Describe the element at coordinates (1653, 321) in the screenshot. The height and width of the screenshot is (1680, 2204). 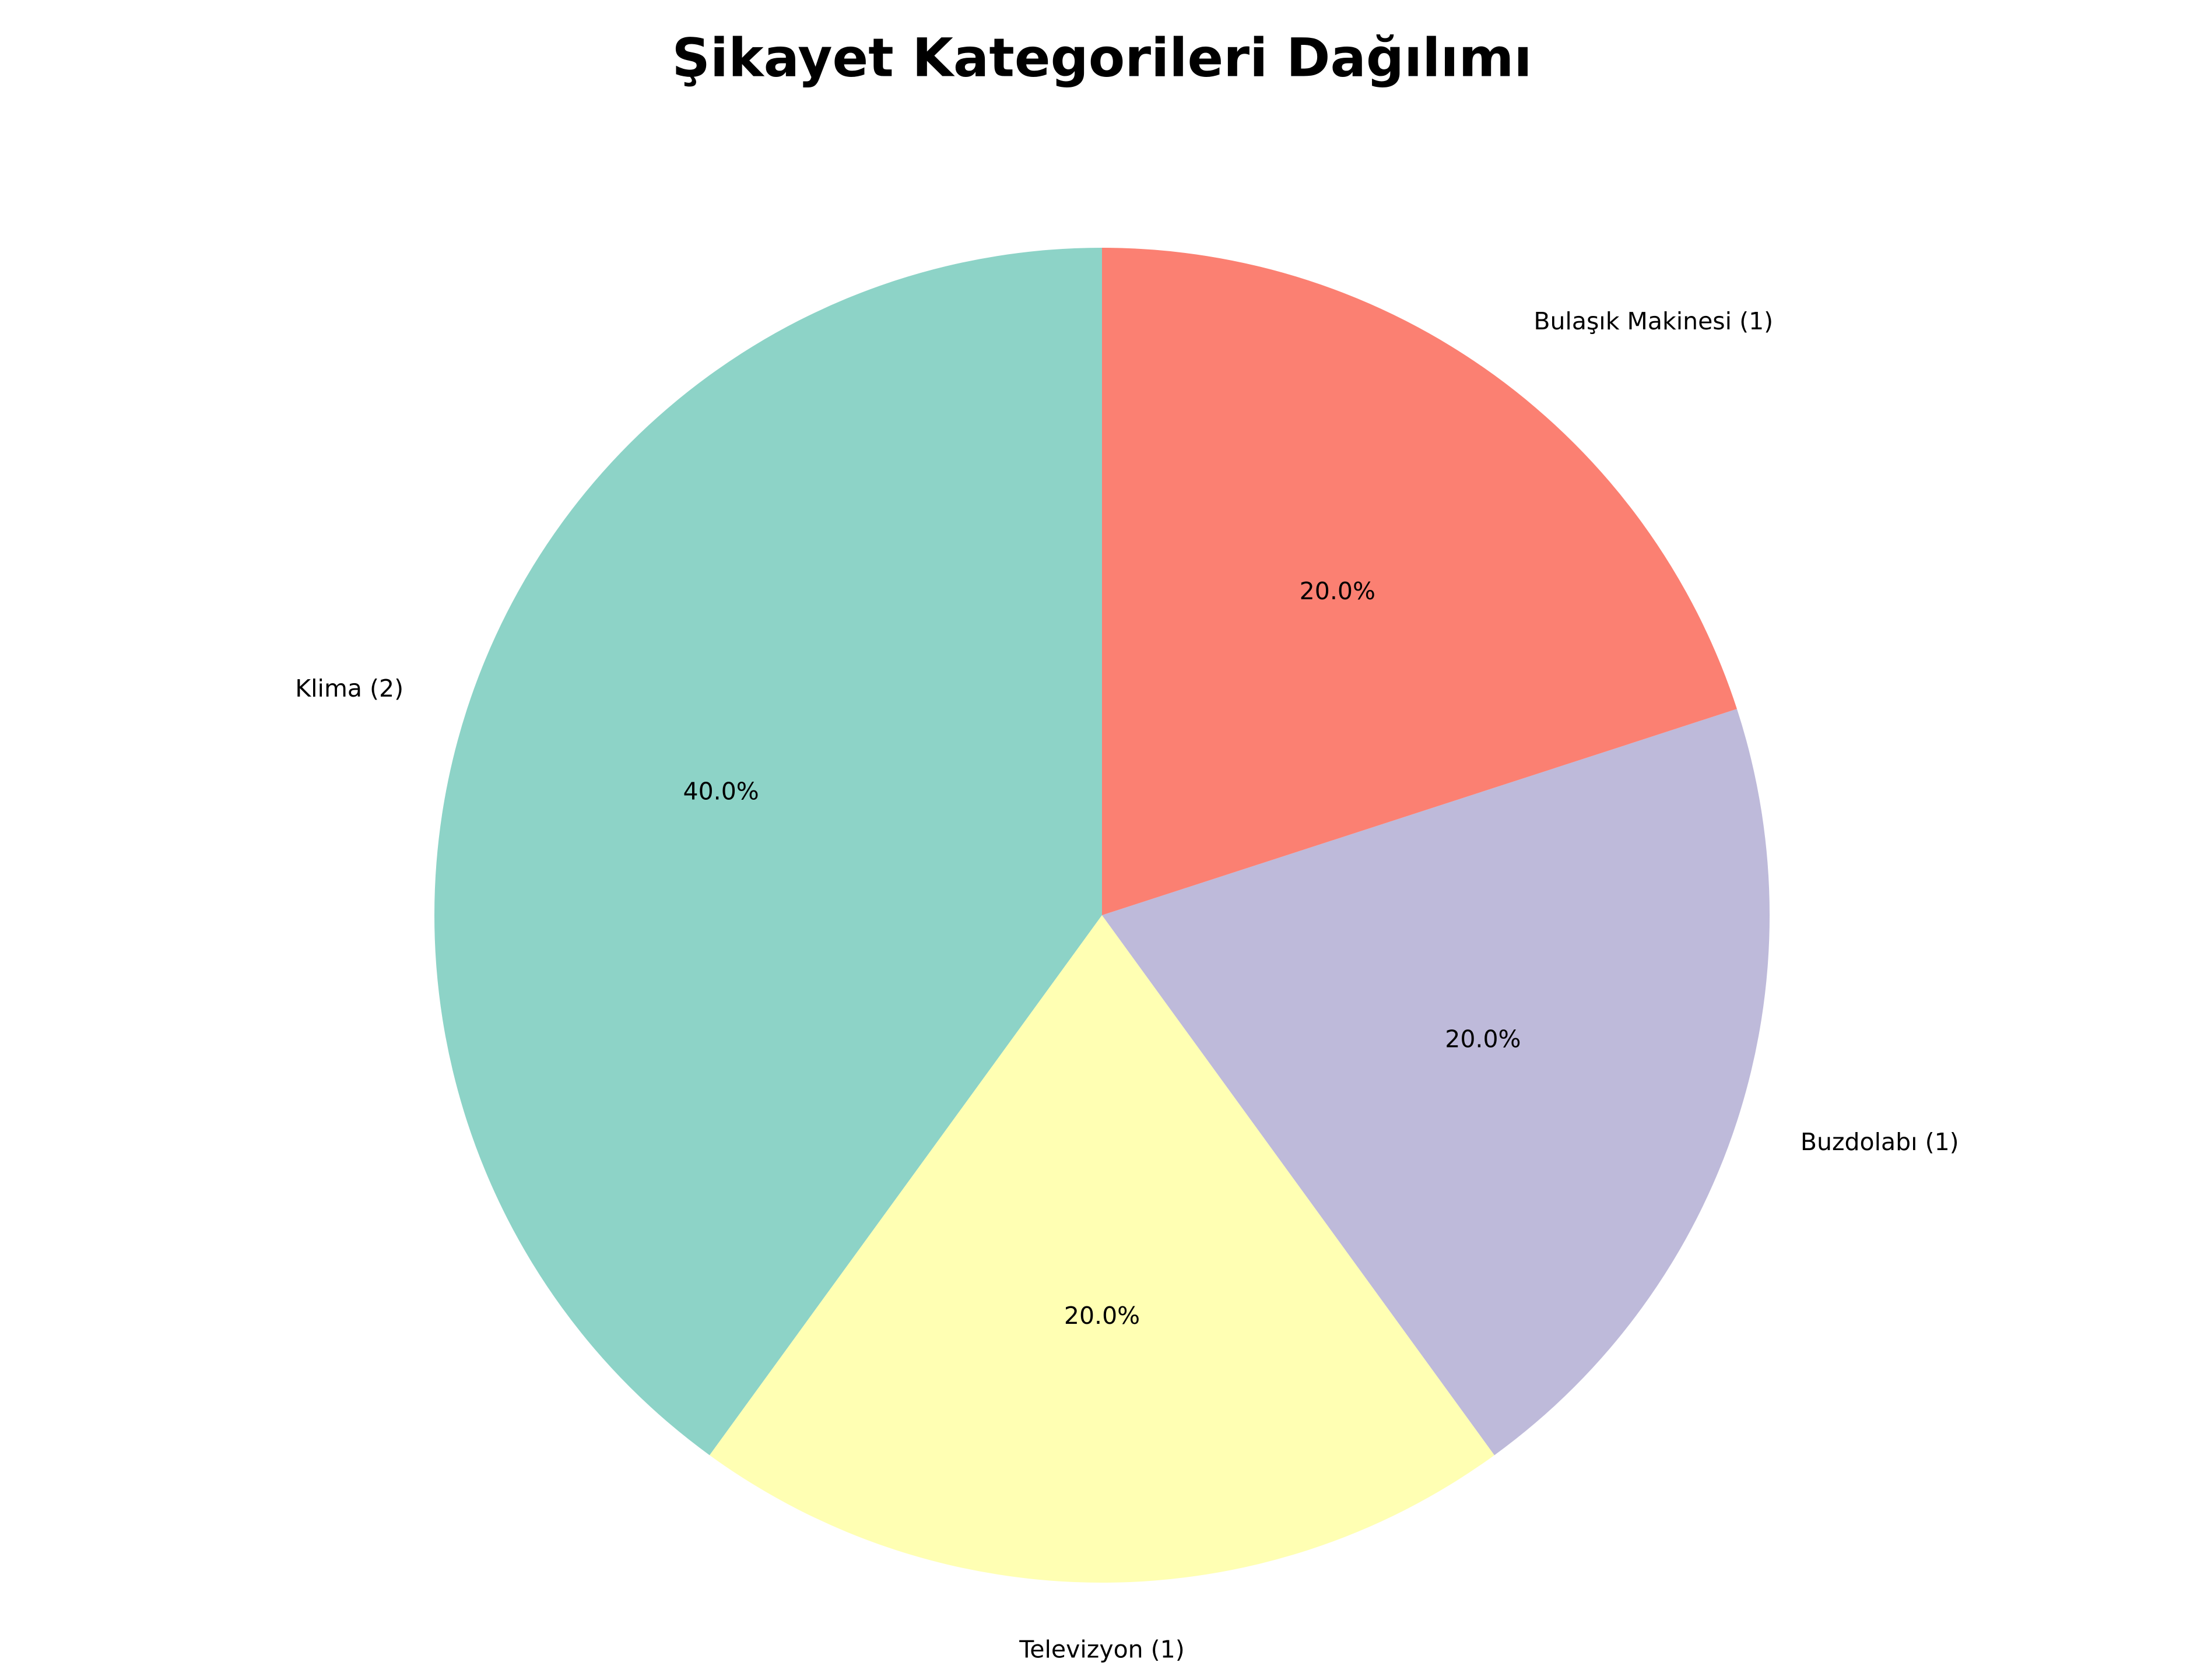
I see `slice-label-3: Bulaşık Makinesi (1)` at that location.